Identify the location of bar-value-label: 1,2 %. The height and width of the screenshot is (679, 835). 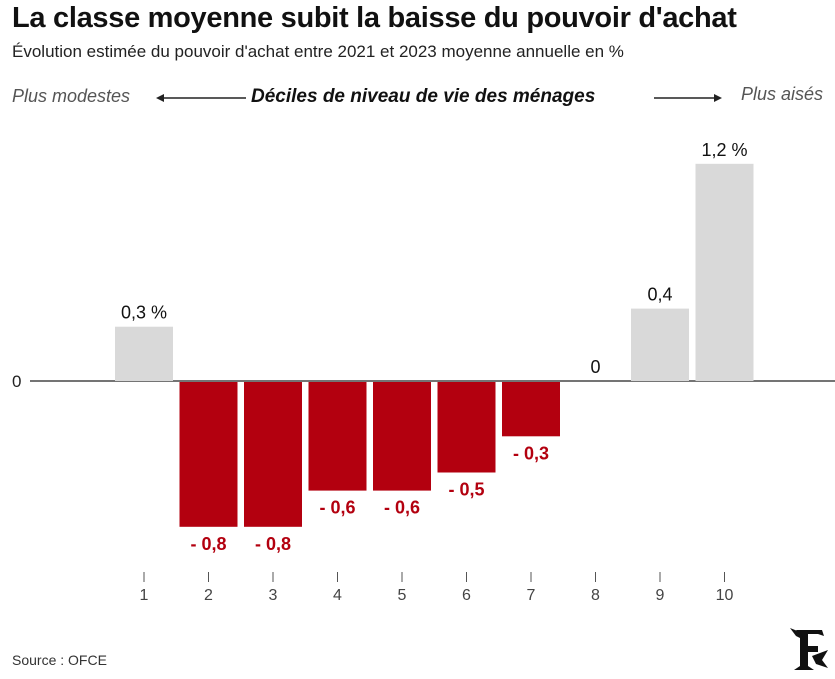
(724, 150).